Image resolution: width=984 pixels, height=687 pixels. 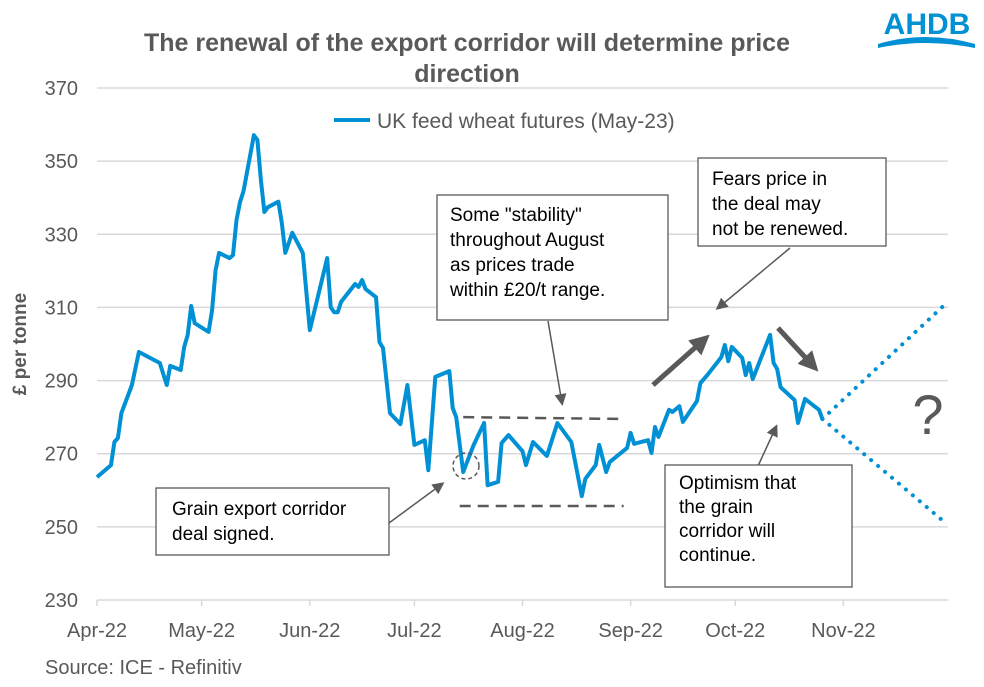 What do you see at coordinates (522, 631) in the screenshot?
I see `x-tick-label: Aug-22` at bounding box center [522, 631].